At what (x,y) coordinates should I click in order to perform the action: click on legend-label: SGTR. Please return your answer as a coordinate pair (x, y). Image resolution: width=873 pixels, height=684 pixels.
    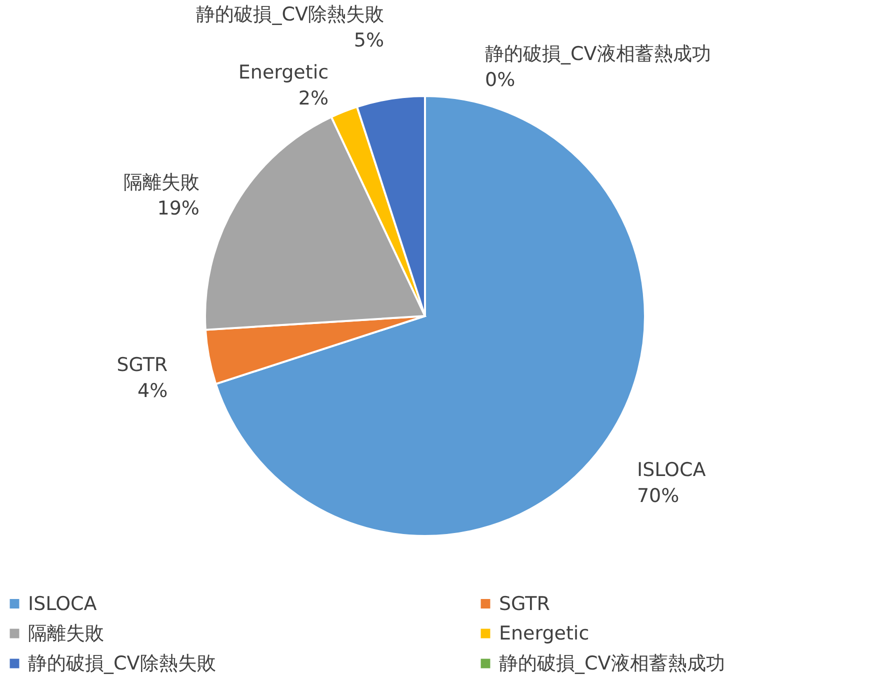
    Looking at the image, I should click on (524, 603).